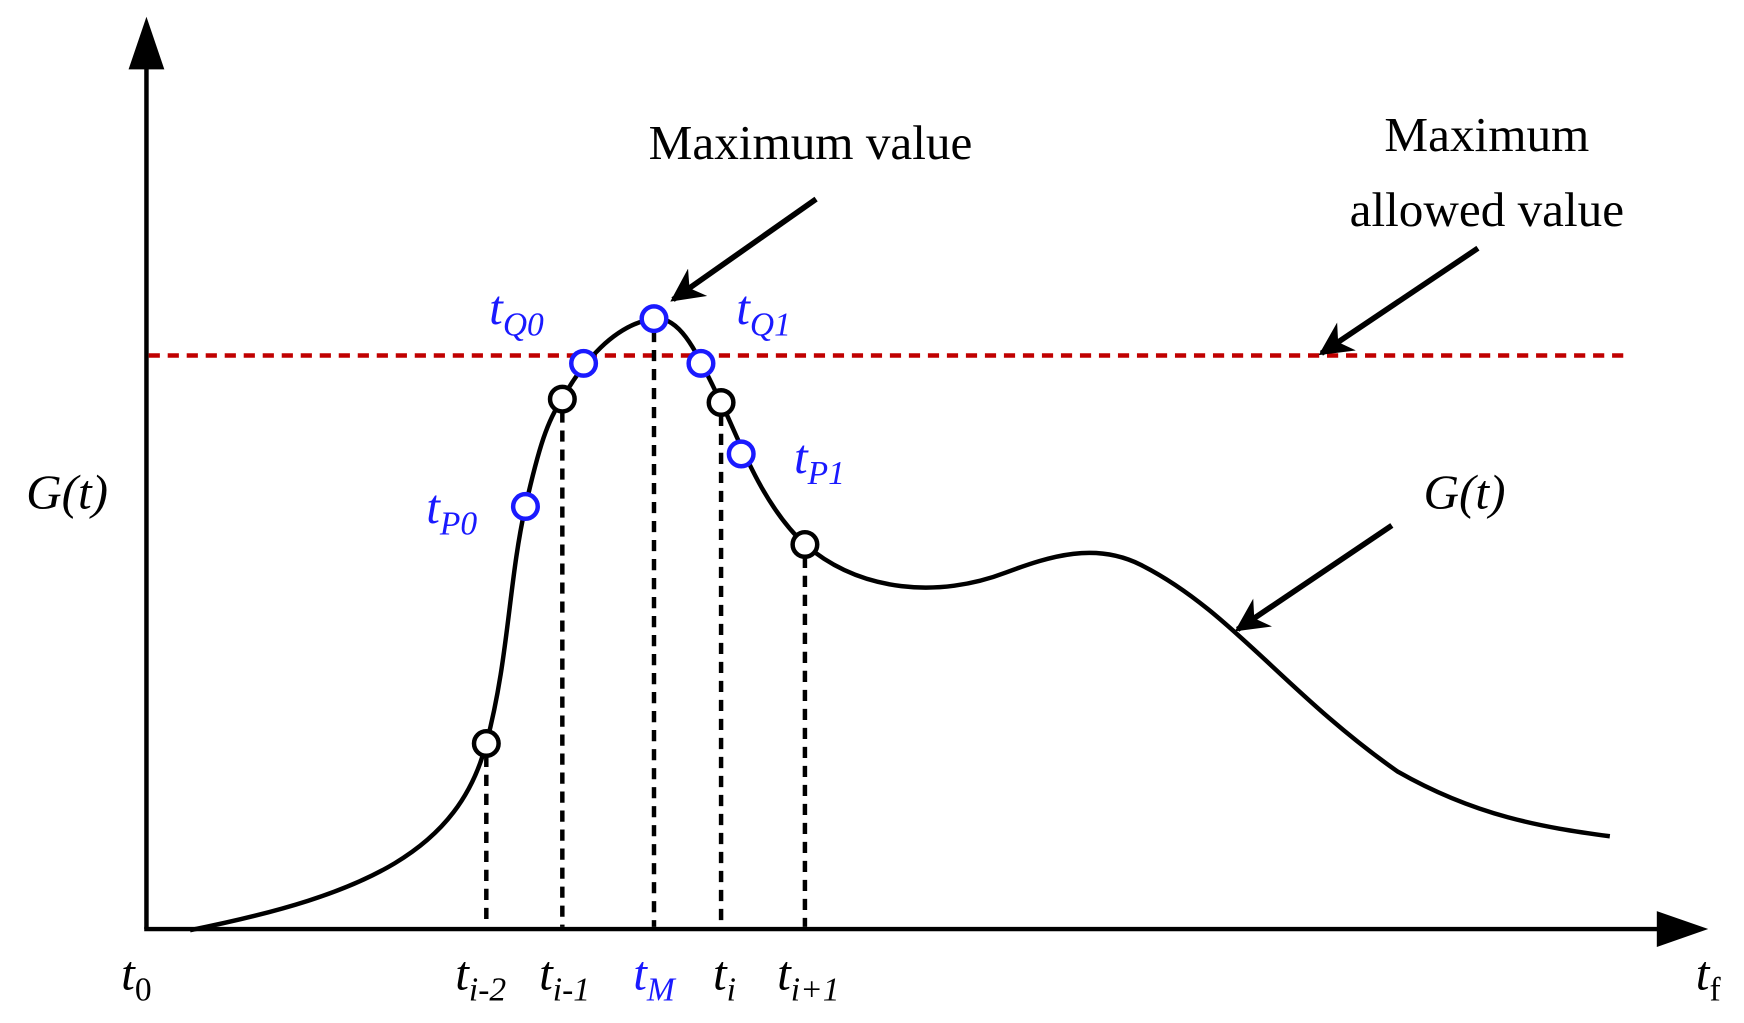  What do you see at coordinates (487, 990) in the screenshot?
I see `label-sub: i-2` at bounding box center [487, 990].